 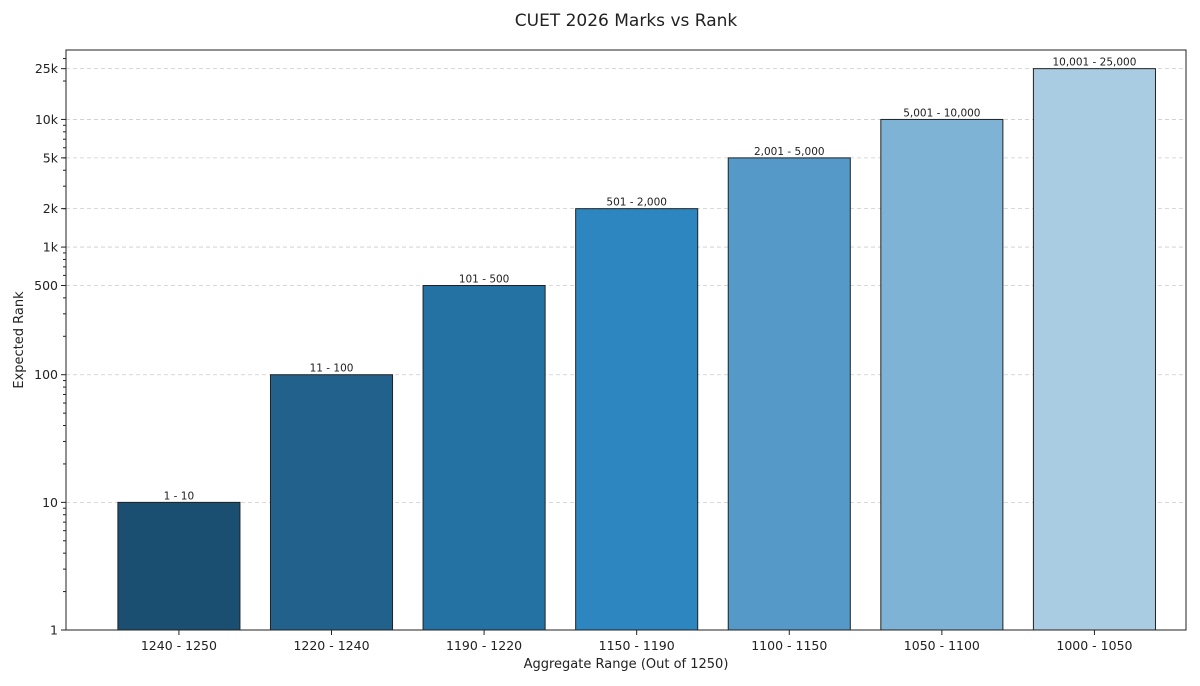 What do you see at coordinates (51, 157) in the screenshot?
I see `y-tick-label: 5k` at bounding box center [51, 157].